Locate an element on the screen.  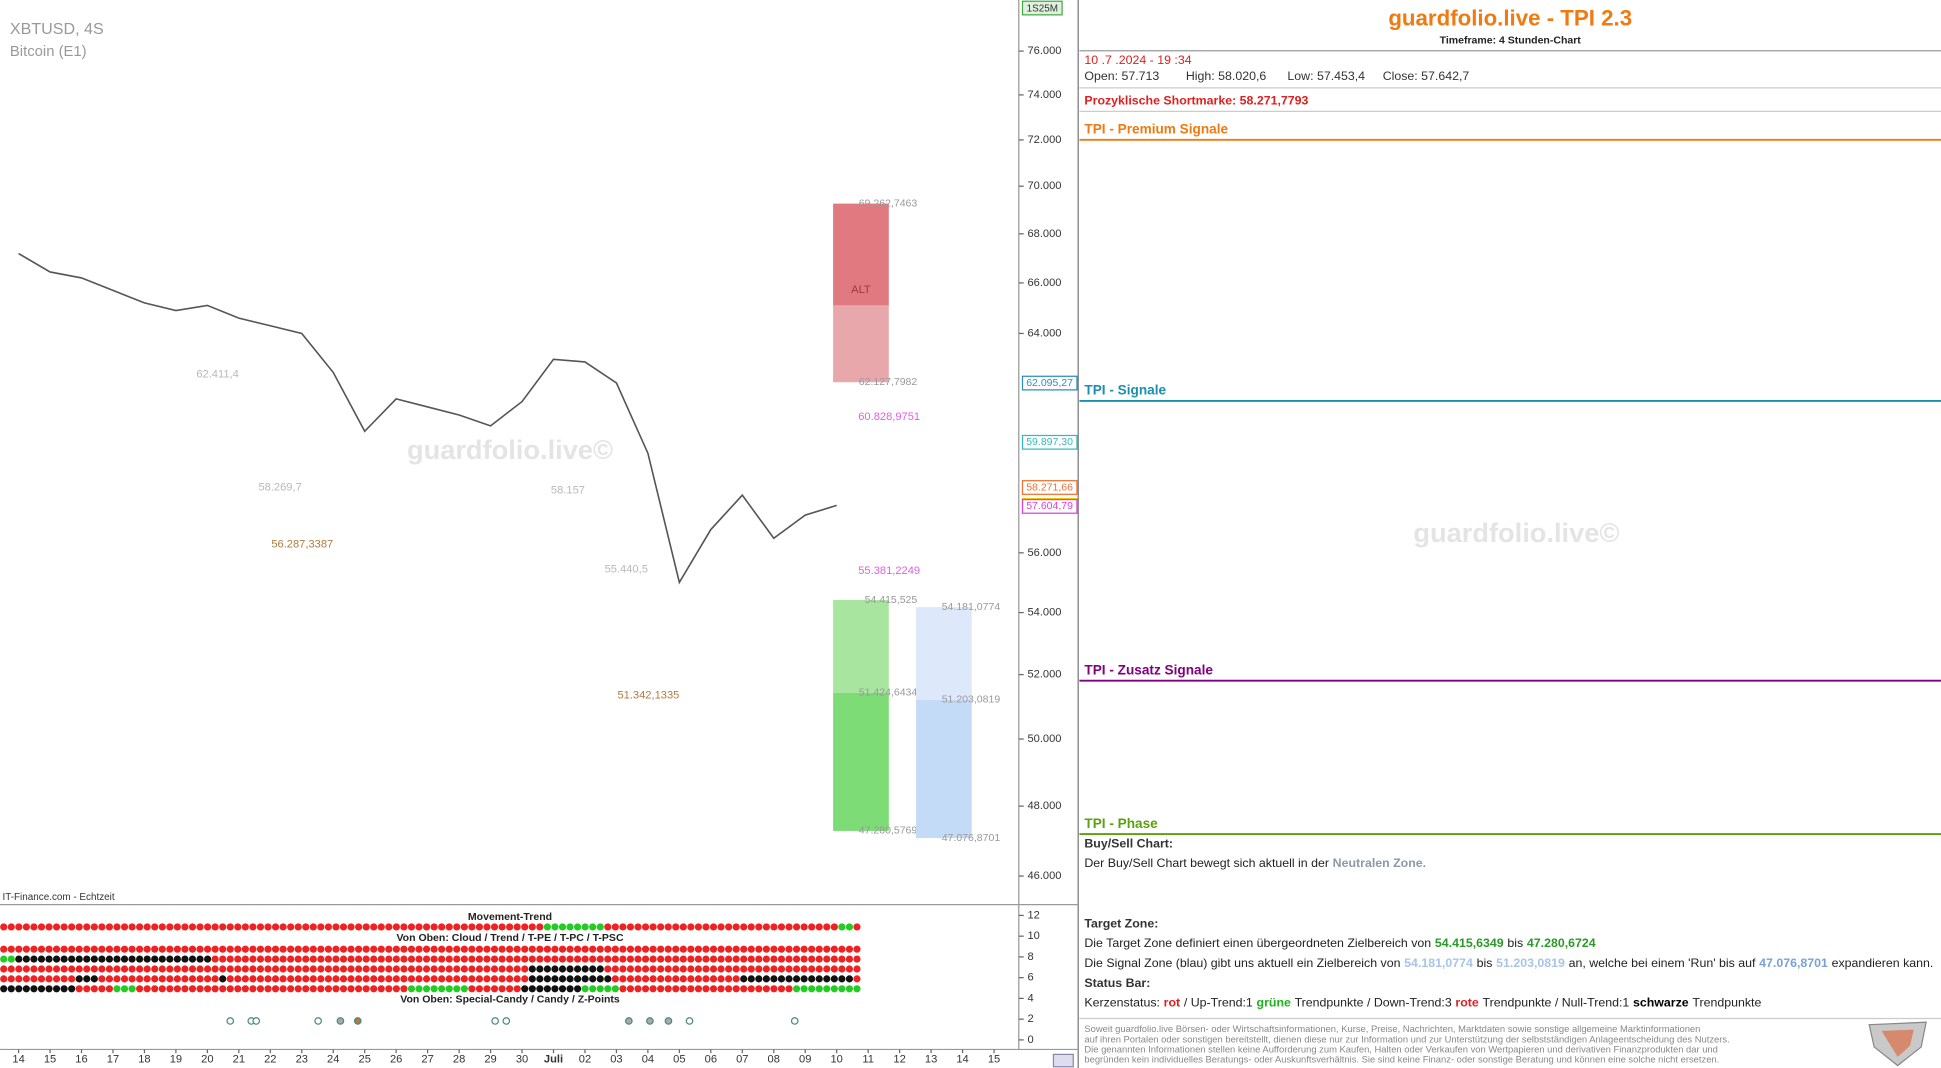
x-tick-label: 24 is located at coordinates (333, 1059).